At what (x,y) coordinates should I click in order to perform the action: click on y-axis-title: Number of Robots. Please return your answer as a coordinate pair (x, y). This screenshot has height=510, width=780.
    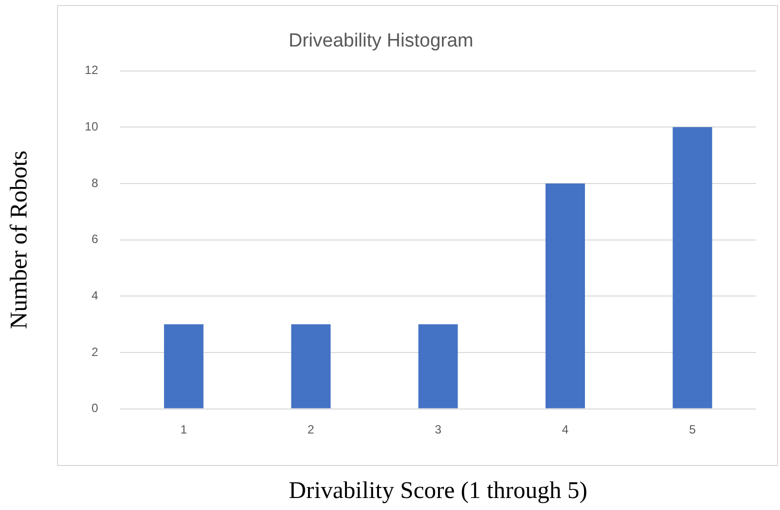
    Looking at the image, I should click on (19, 240).